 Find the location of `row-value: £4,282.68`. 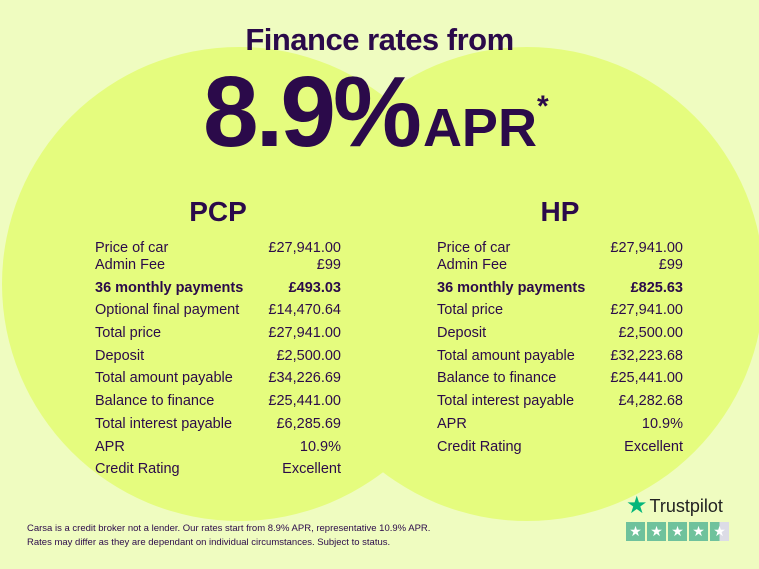

row-value: £4,282.68 is located at coordinates (650, 401).